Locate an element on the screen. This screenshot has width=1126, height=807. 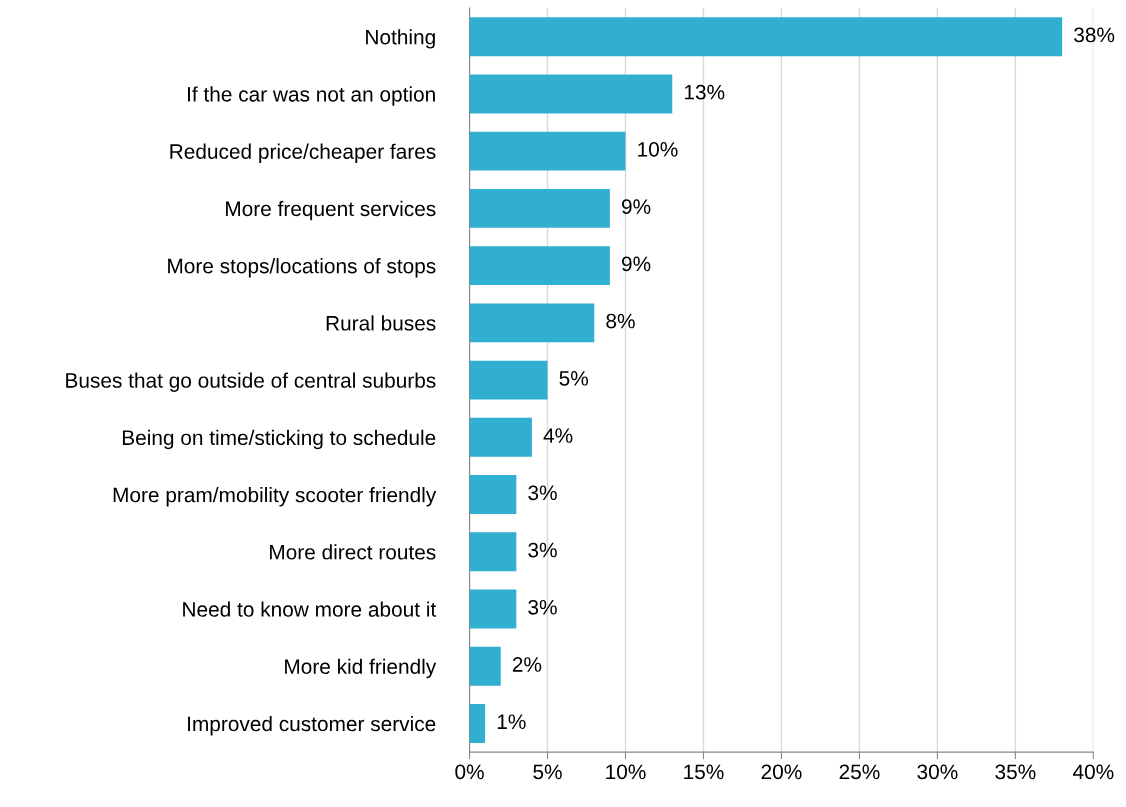
y-tick-label: Improved customer service is located at coordinates (312, 725).